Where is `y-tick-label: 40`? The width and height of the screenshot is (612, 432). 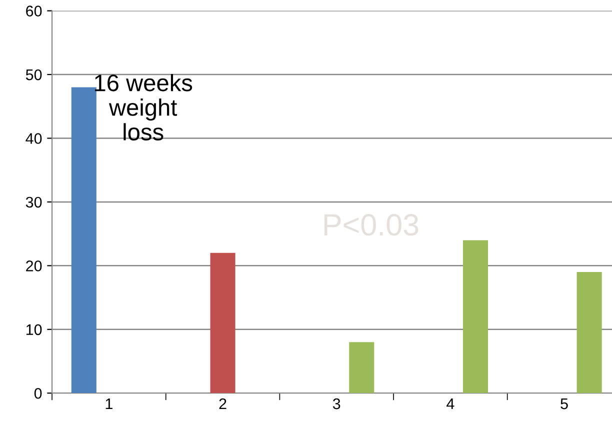 y-tick-label: 40 is located at coordinates (34, 138).